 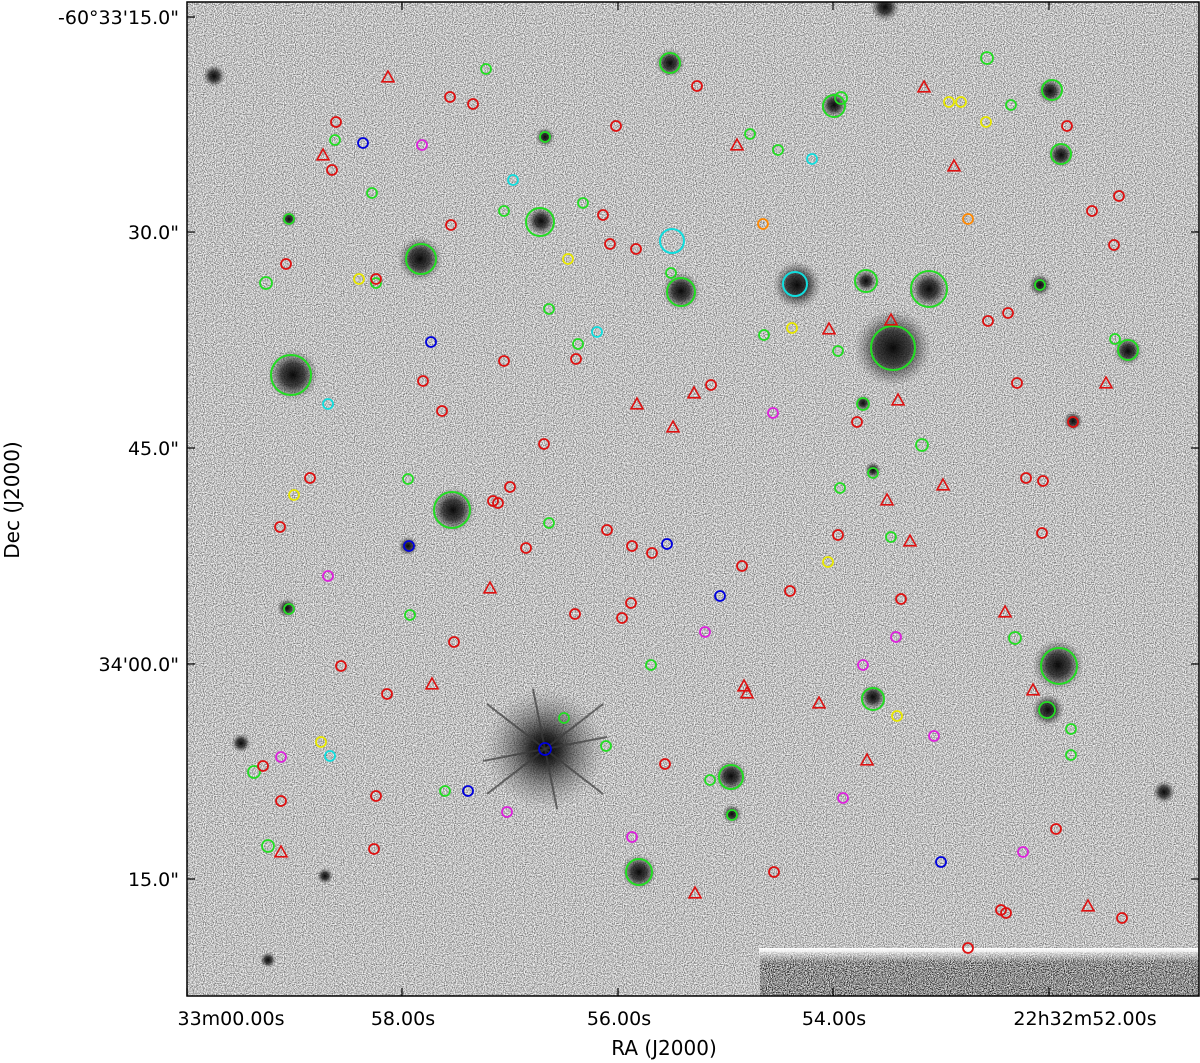 I want to click on diffraction-spike, so click(x=545, y=749).